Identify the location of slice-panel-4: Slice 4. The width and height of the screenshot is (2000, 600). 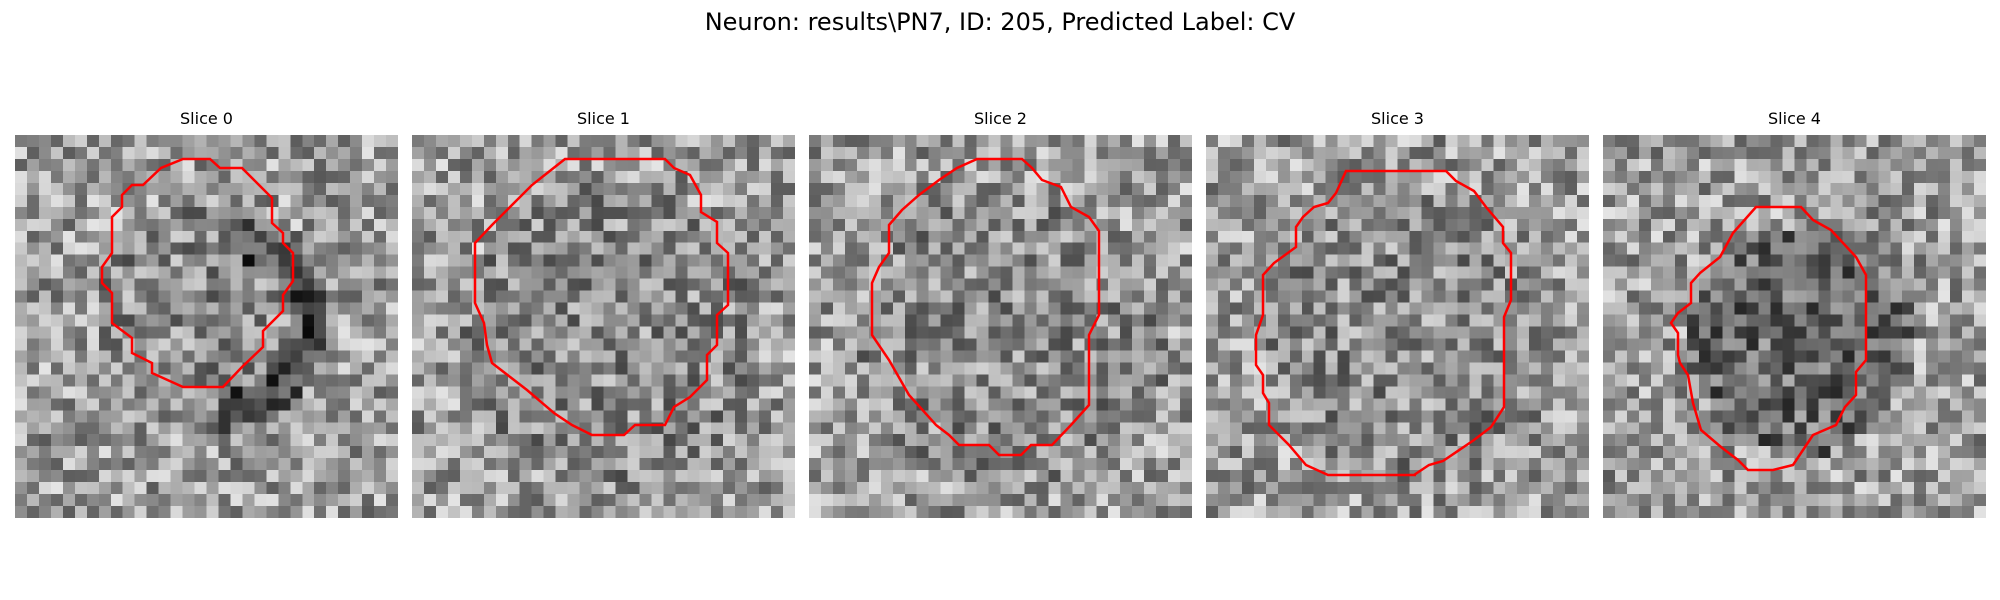
(1794, 317).